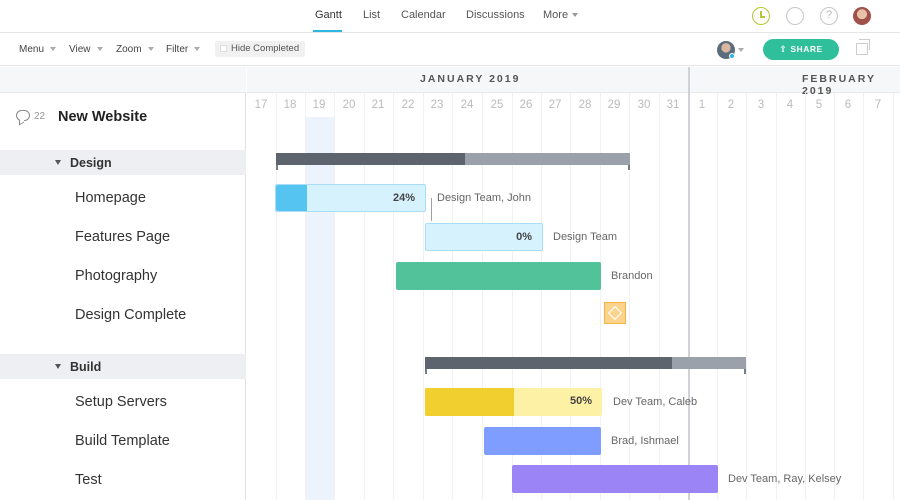 The width and height of the screenshot is (900, 500). I want to click on day-label: 30, so click(644, 105).